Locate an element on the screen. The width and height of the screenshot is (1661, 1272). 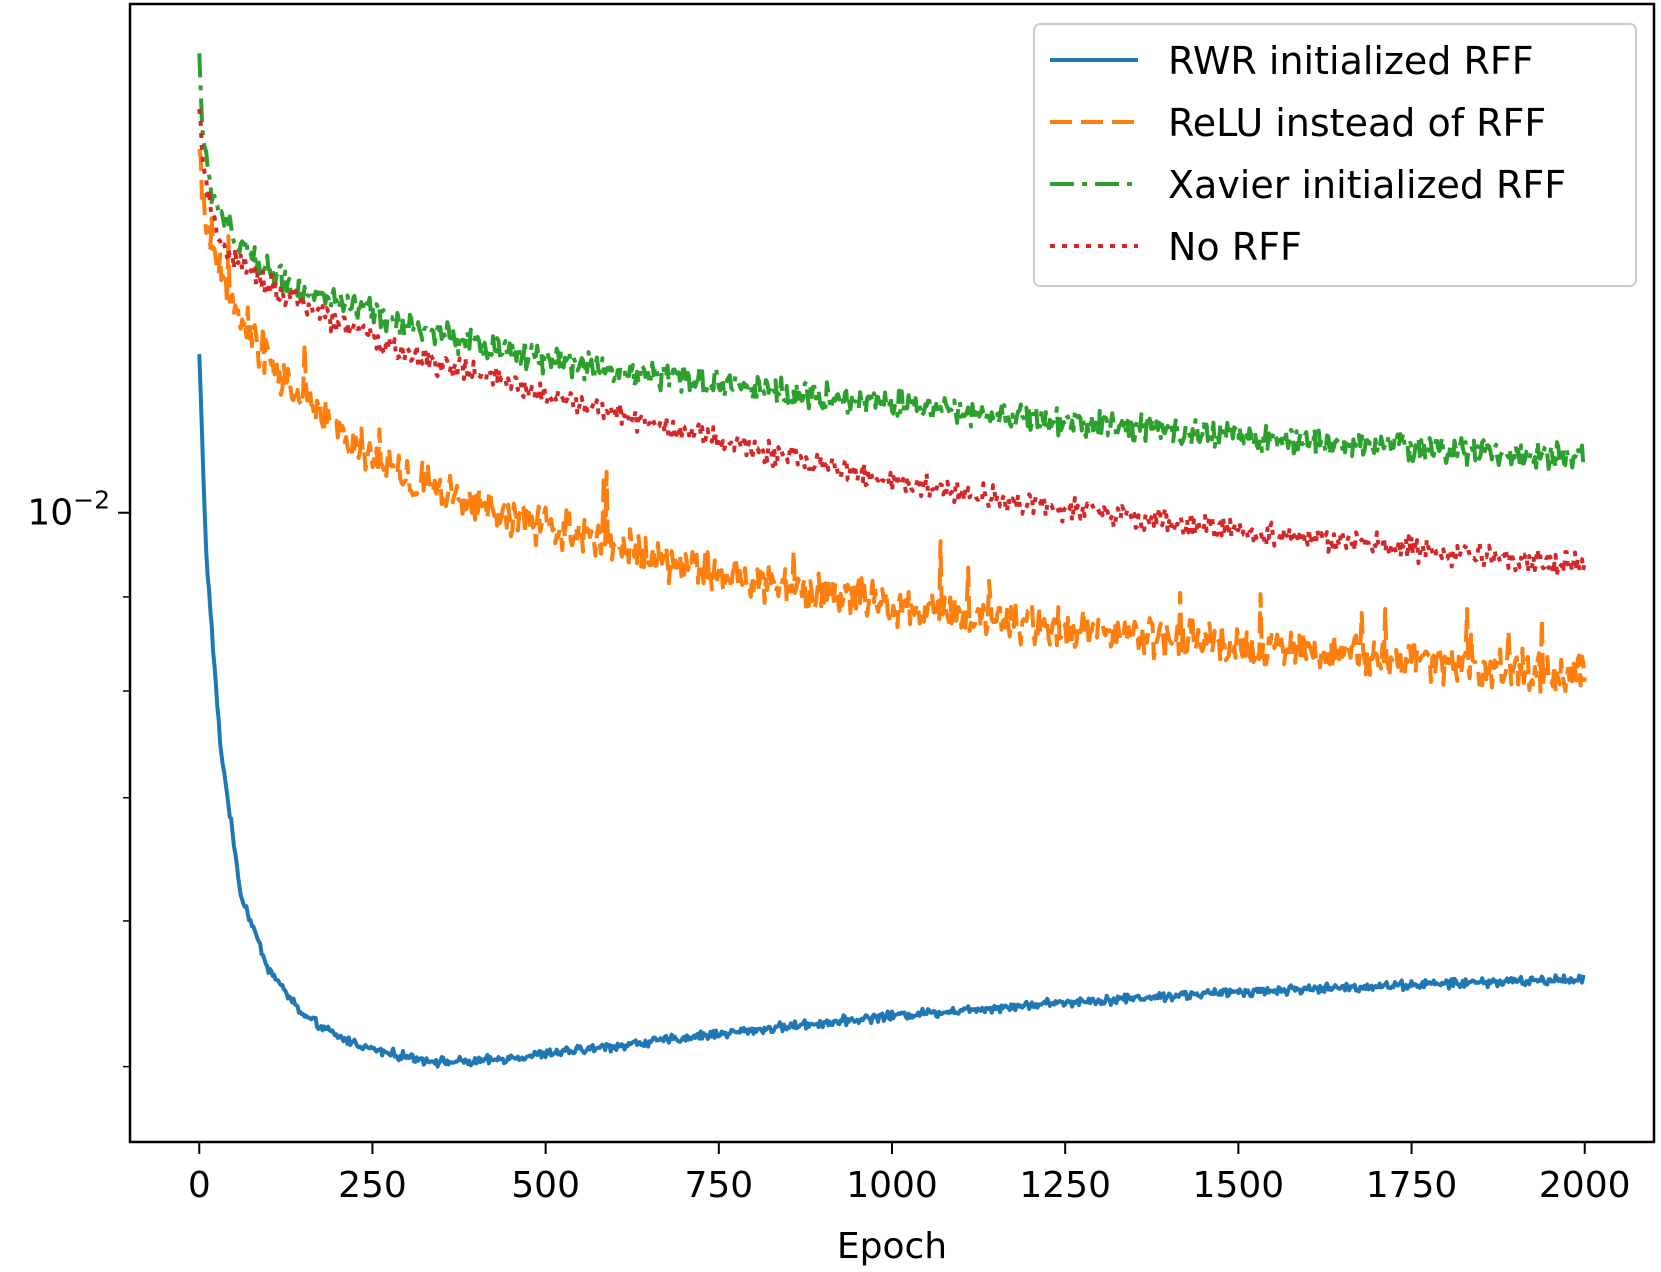
x-tick-label: 1000 is located at coordinates (892, 1185).